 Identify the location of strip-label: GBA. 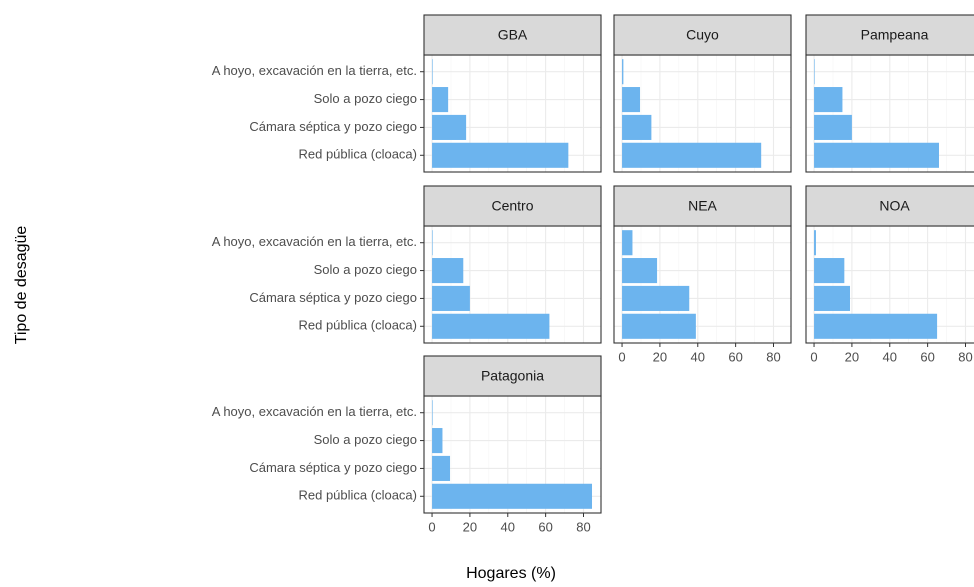
(513, 35).